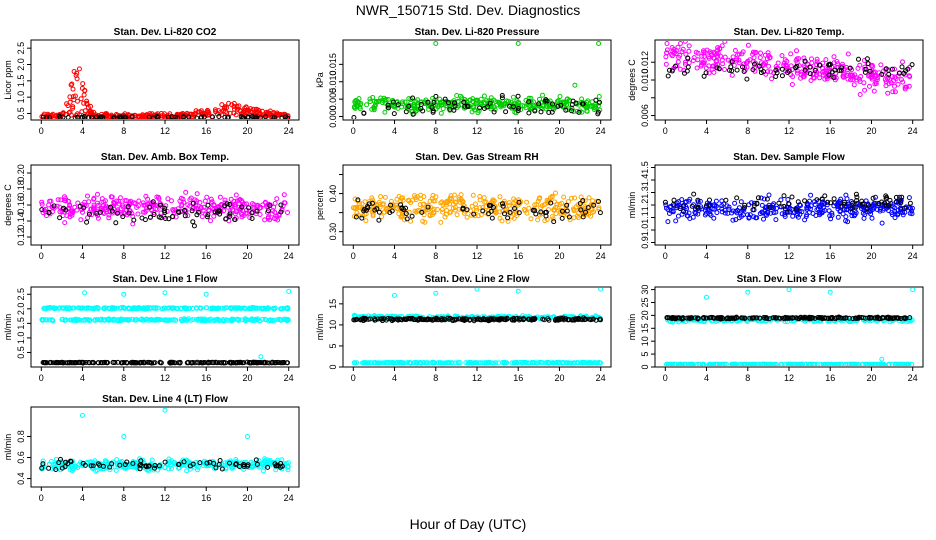 This screenshot has height=540, width=936. I want to click on y-tick-label: 1.5, so click(21, 323).